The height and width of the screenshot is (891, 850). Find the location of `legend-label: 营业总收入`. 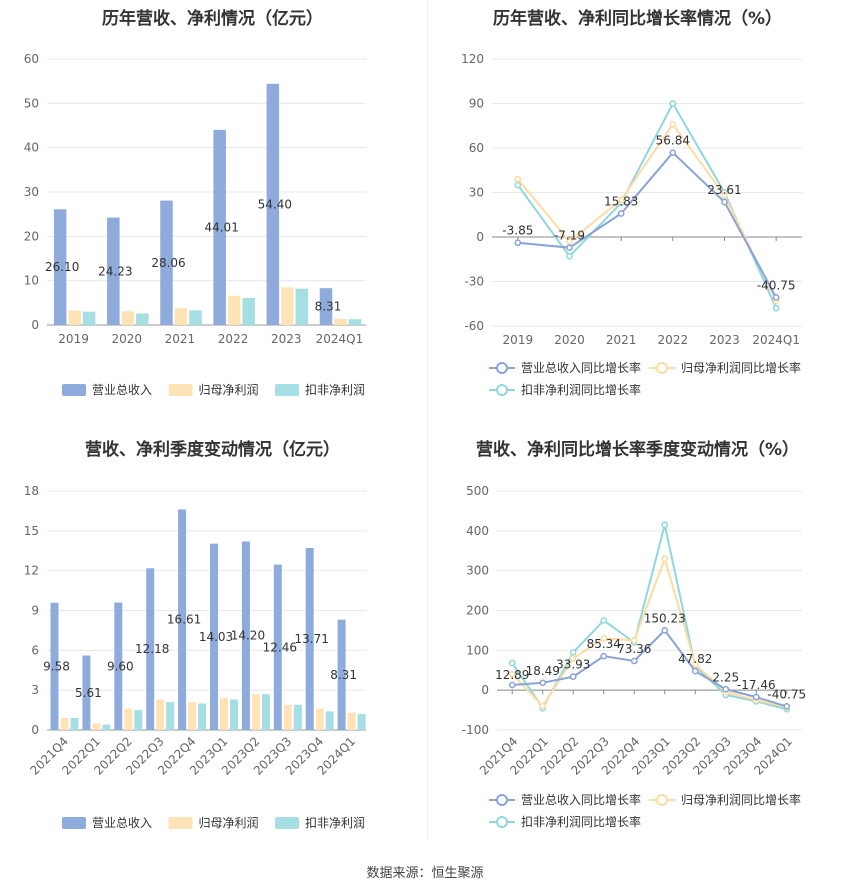

legend-label: 营业总收入 is located at coordinates (122, 390).